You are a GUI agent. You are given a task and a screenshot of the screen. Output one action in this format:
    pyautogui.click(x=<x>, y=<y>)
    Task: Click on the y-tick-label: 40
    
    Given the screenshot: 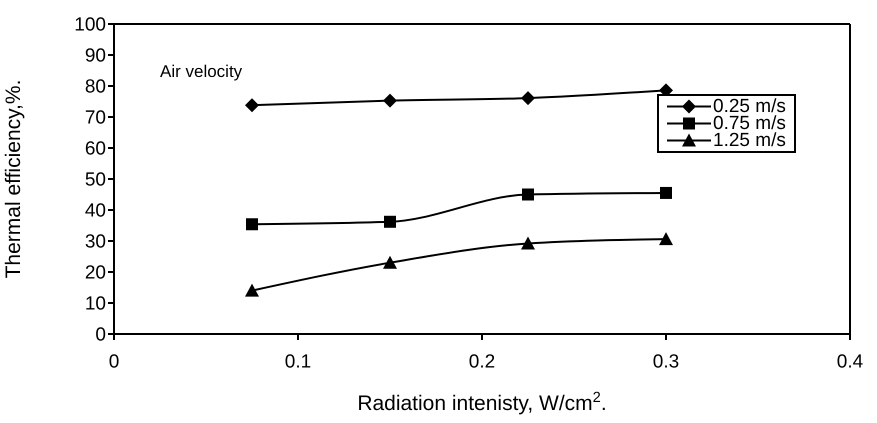 What is the action you would take?
    pyautogui.click(x=95, y=211)
    